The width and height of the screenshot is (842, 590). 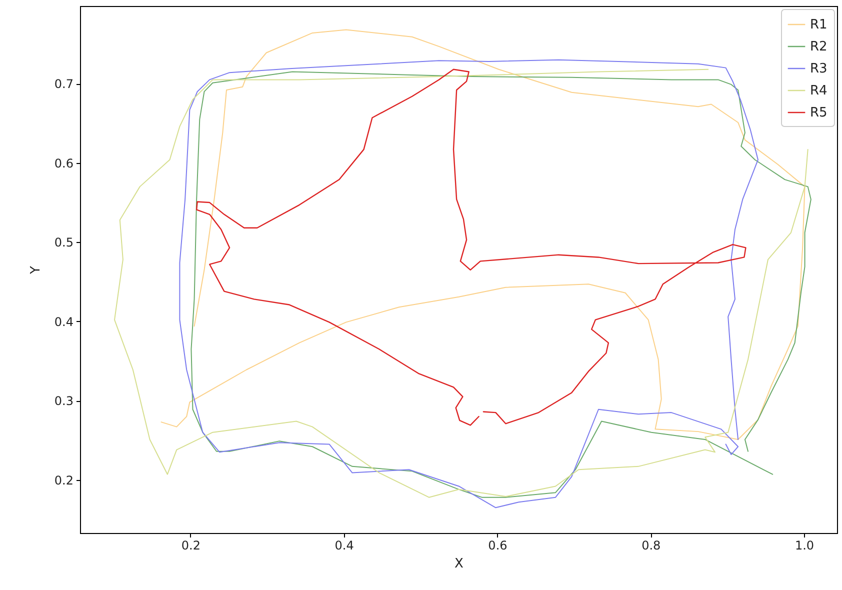 What do you see at coordinates (804, 545) in the screenshot?
I see `x-tick-label: 1.0` at bounding box center [804, 545].